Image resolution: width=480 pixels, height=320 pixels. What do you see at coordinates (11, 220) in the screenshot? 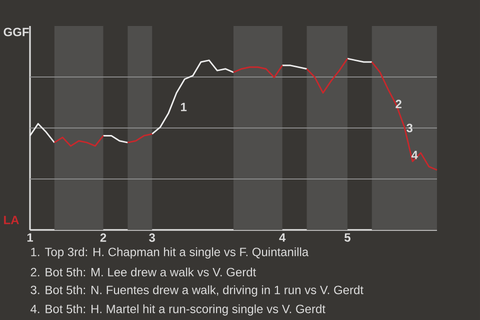
I see `text: LA` at bounding box center [11, 220].